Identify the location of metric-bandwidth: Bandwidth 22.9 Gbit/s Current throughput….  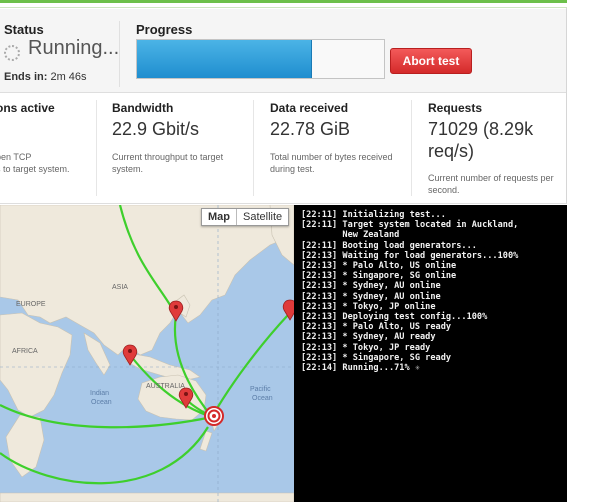
(187, 149).